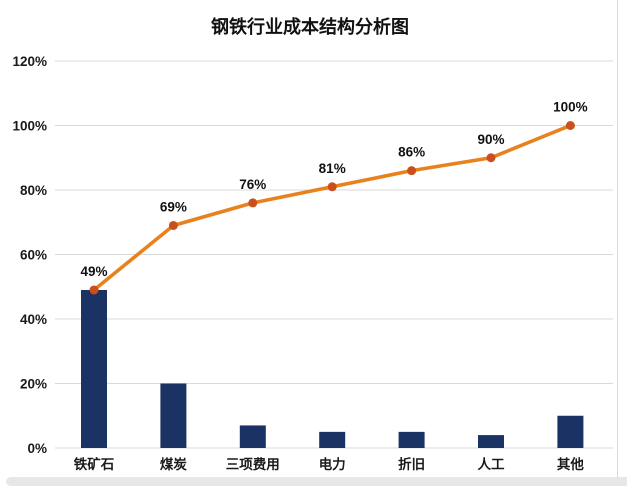  What do you see at coordinates (411, 439) in the screenshot?
I see `bar-折旧` at bounding box center [411, 439].